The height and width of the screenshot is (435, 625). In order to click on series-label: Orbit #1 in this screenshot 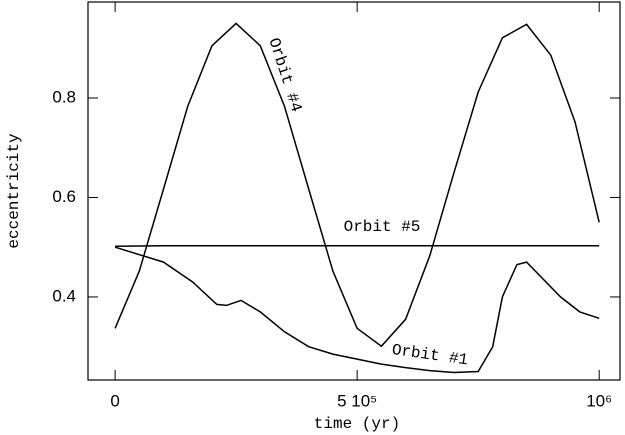, I will do `click(430, 355)`.